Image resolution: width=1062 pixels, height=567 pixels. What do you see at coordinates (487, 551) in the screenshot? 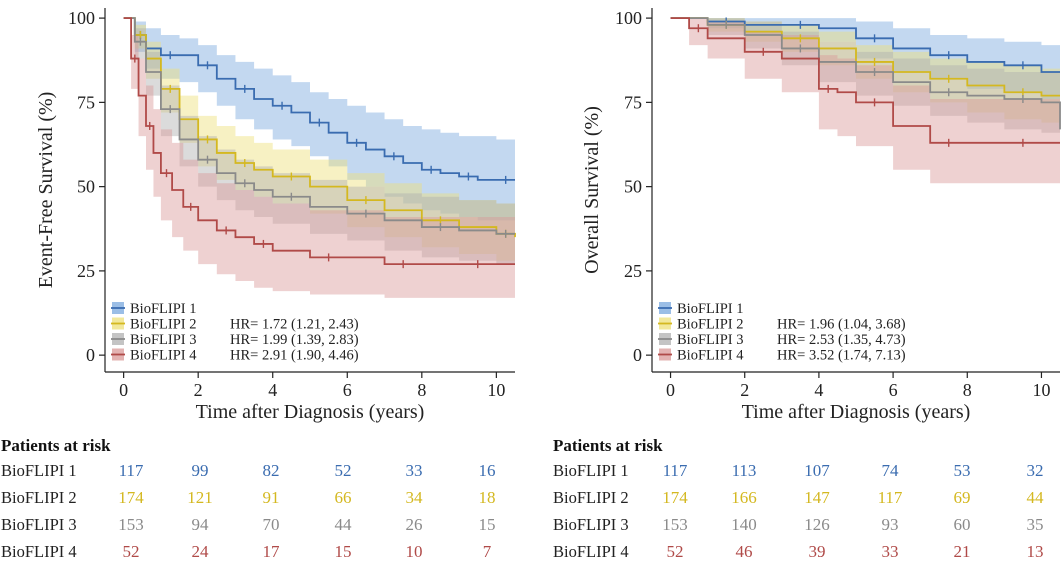
I see `risk-count: 7` at bounding box center [487, 551].